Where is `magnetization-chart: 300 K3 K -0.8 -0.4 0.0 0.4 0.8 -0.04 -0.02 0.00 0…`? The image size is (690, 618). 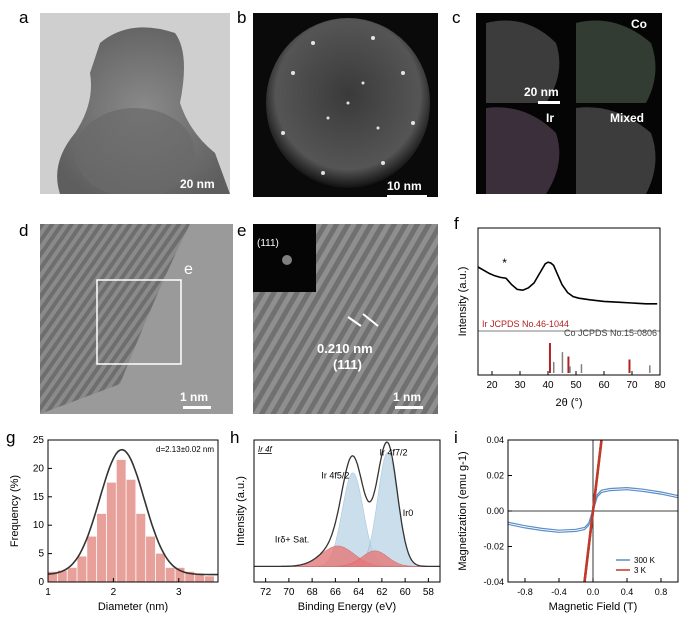
magnetization-chart: 300 K3 K -0.8 -0.4 0.0 0.4 0.8 -0.04 -0.02 0.00 0… is located at coordinates (568, 524).